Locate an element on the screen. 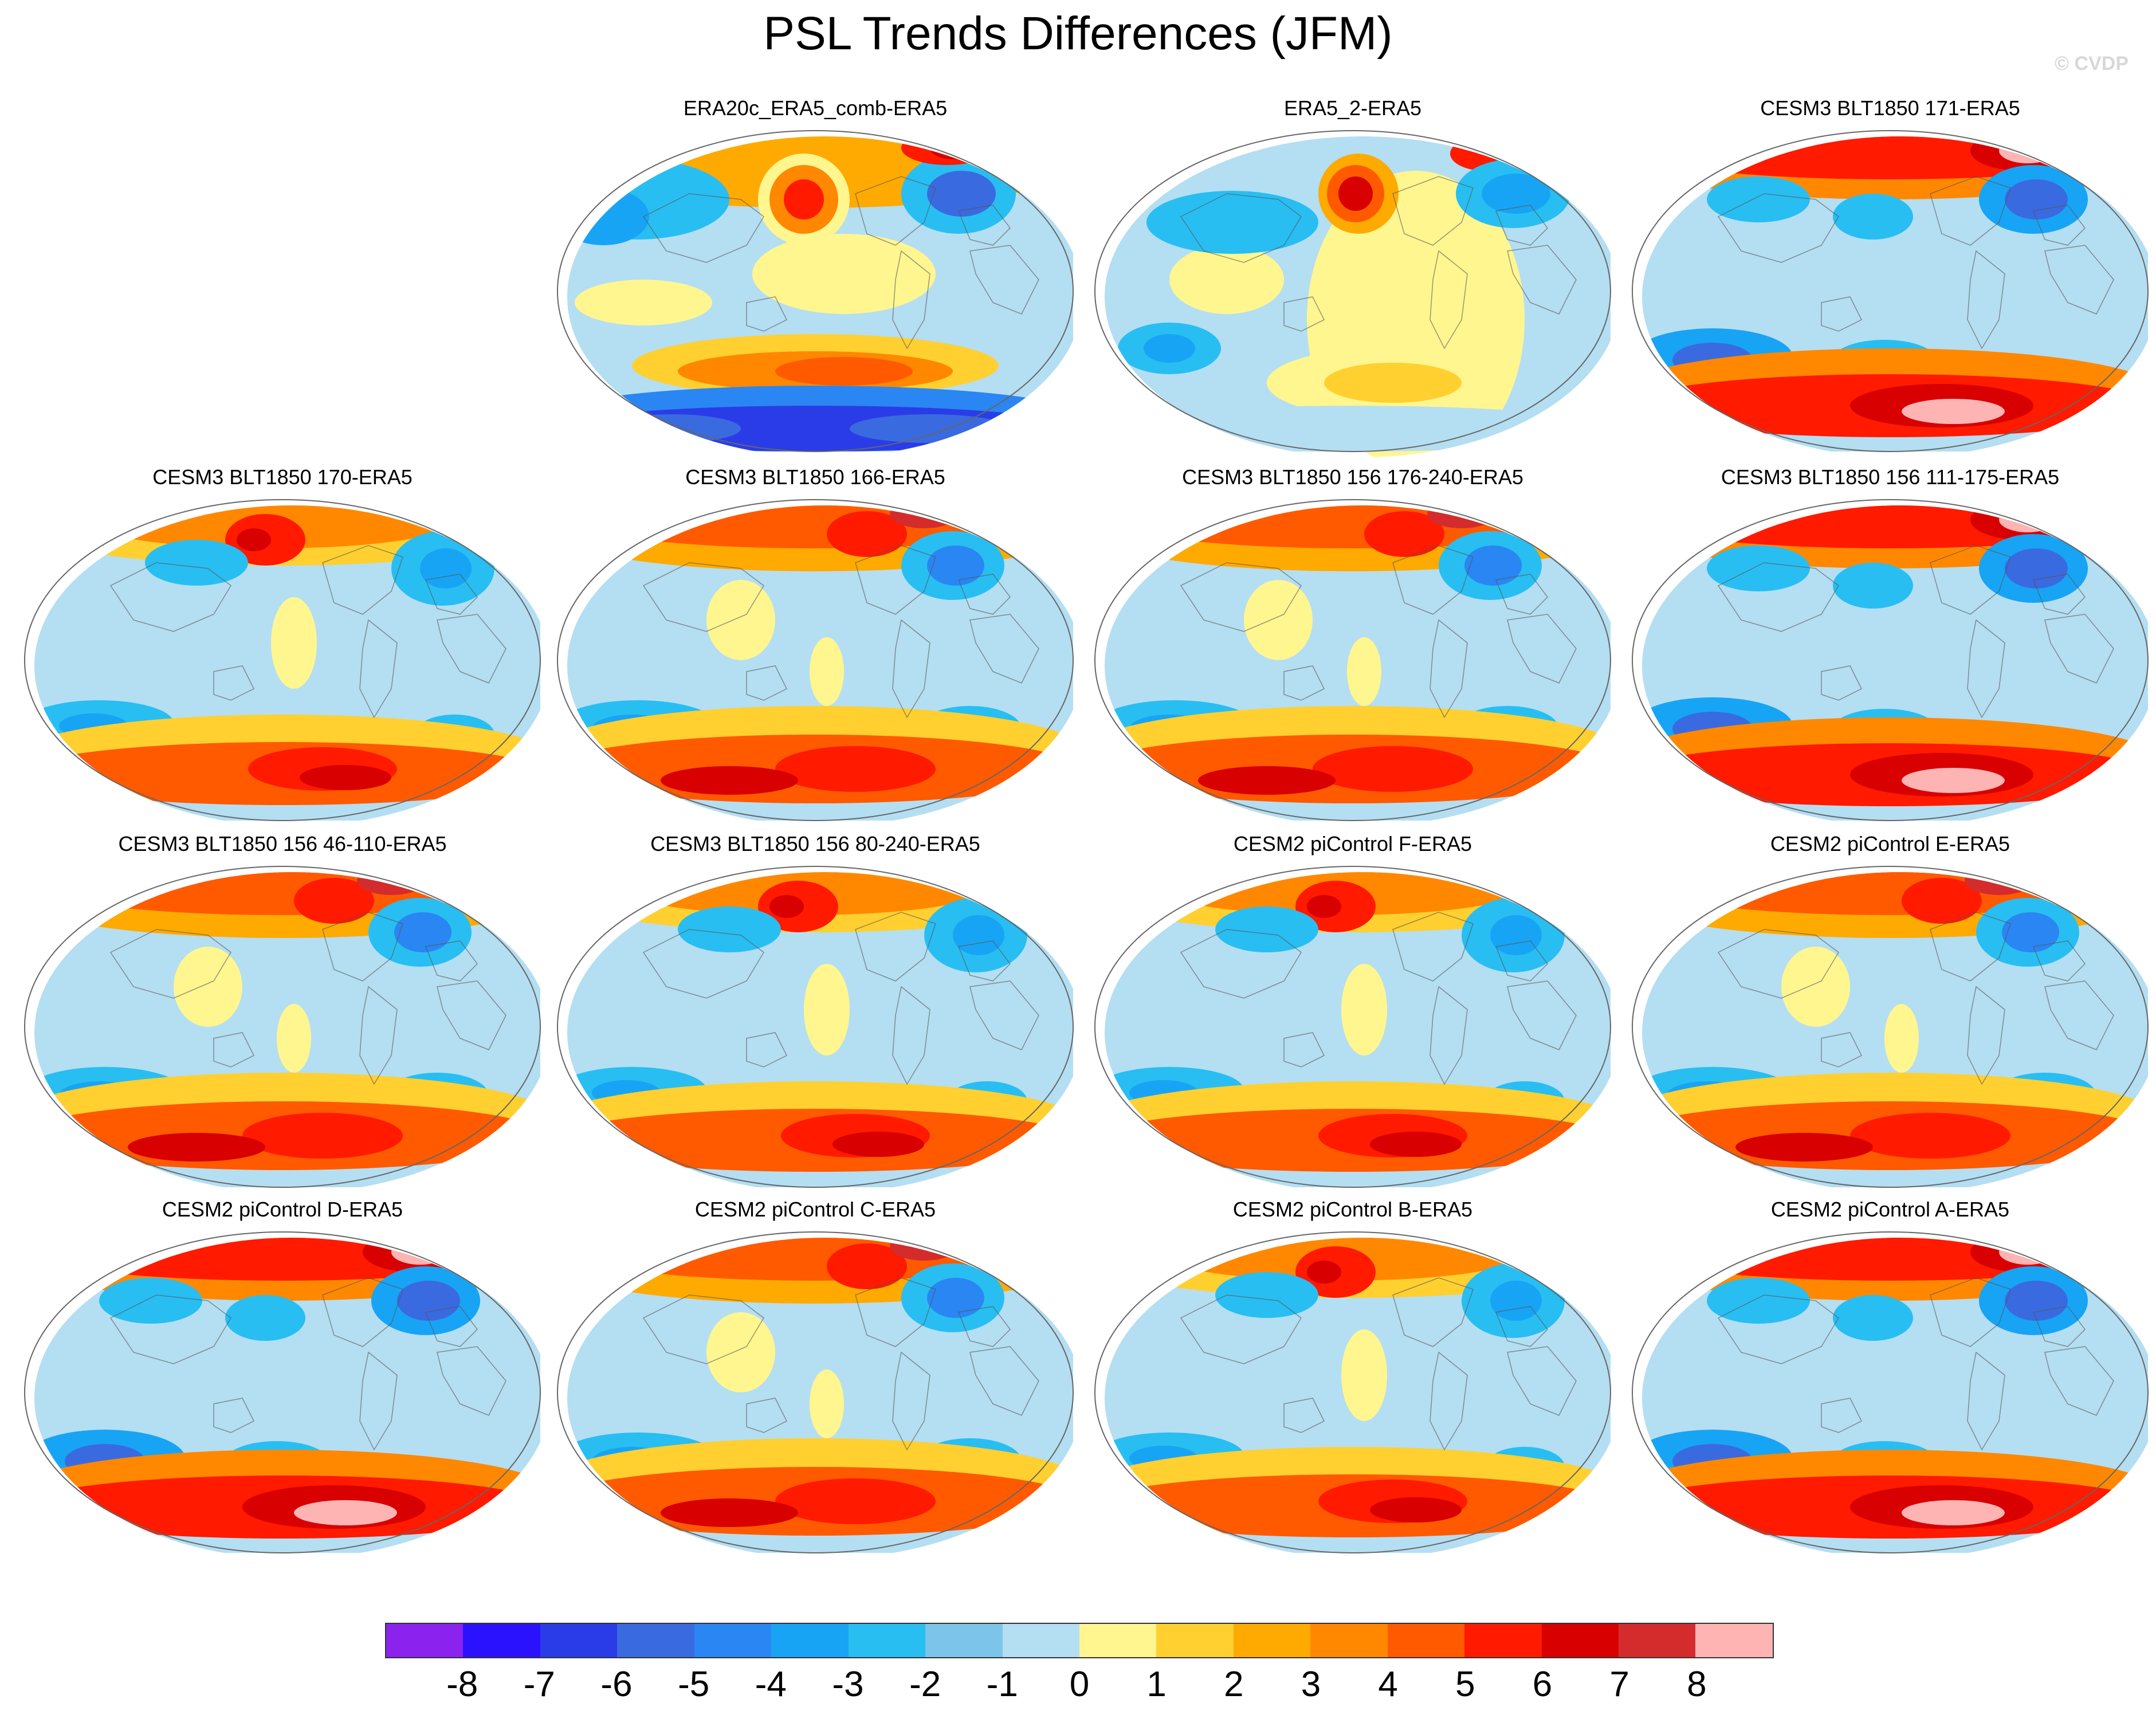  map-panel: CESM3 BLT1850 156 80-240-ERA5 is located at coordinates (815, 1012).